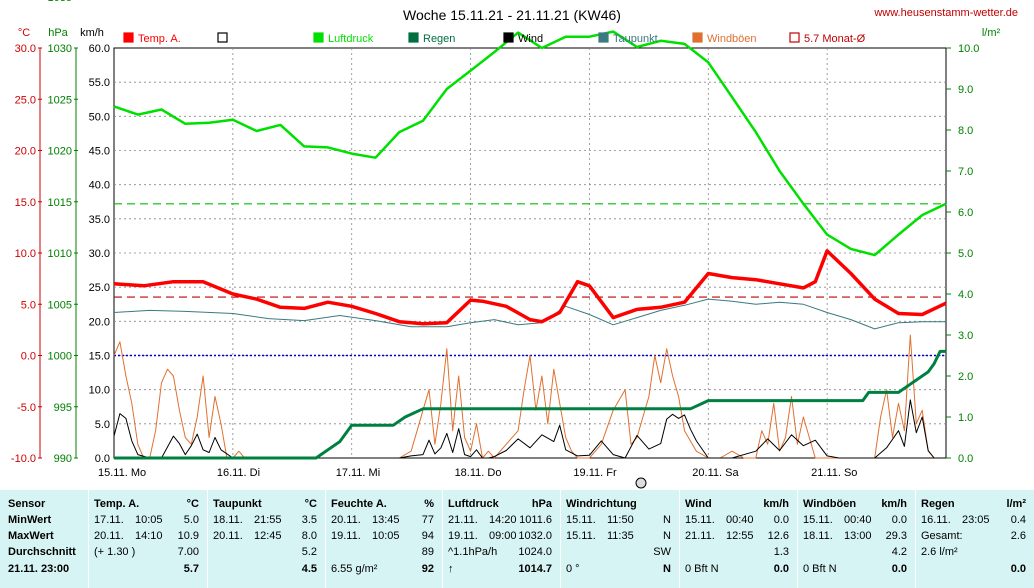 Image resolution: width=1034 pixels, height=588 pixels. Describe the element at coordinates (99, 152) in the screenshot. I see `wind-tick-label: 45.0` at that location.